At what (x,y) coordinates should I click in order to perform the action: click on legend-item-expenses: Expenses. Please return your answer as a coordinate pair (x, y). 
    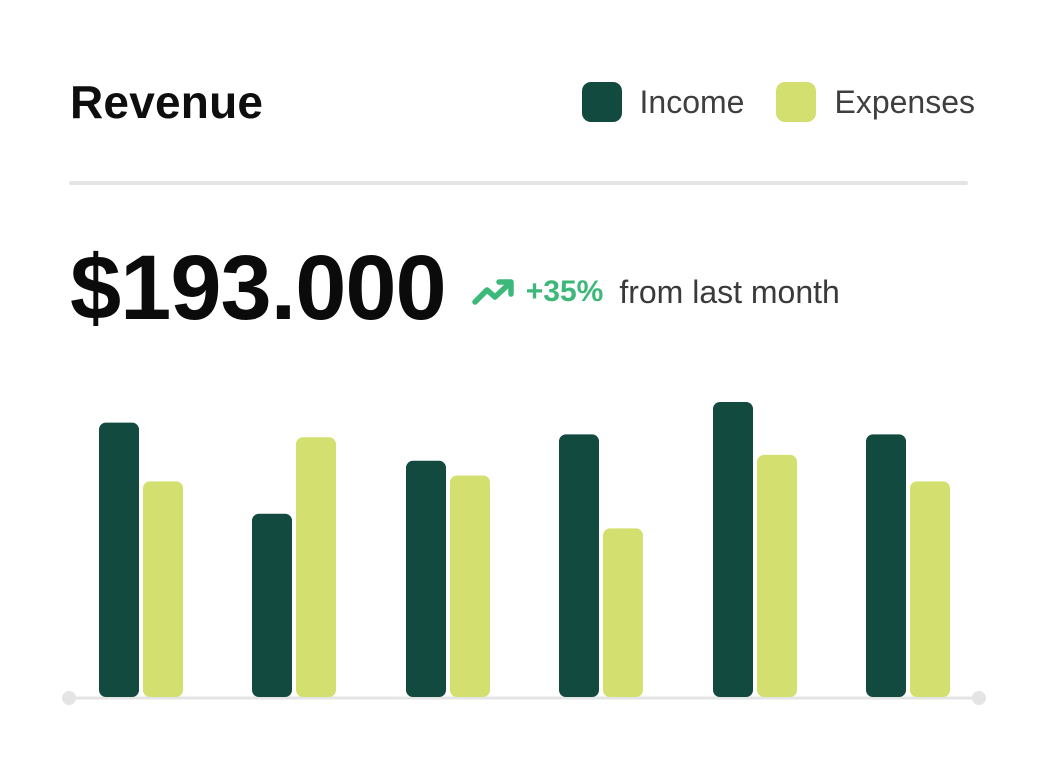
    Looking at the image, I should click on (875, 102).